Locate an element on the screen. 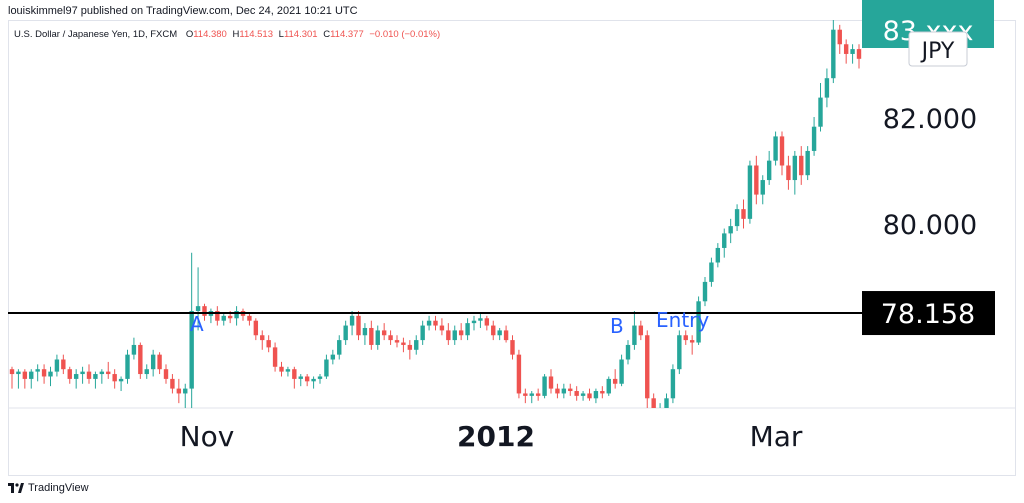 The height and width of the screenshot is (503, 1024). low-label: L is located at coordinates (281, 34).